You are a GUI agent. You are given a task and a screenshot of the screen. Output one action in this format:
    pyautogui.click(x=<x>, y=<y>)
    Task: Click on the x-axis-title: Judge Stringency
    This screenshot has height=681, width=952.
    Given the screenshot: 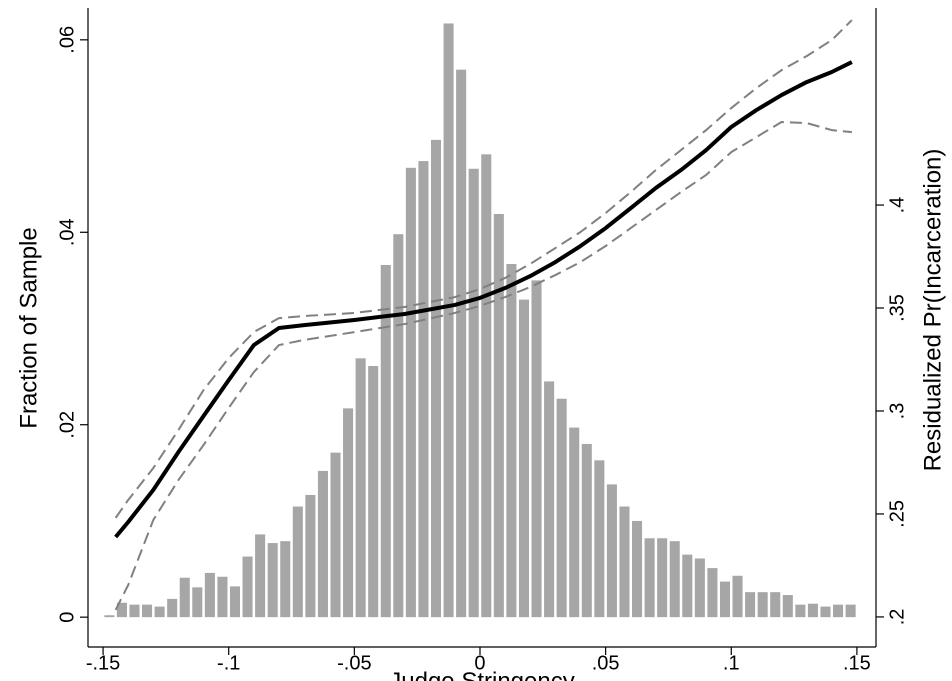 What is the action you would take?
    pyautogui.click(x=481, y=674)
    